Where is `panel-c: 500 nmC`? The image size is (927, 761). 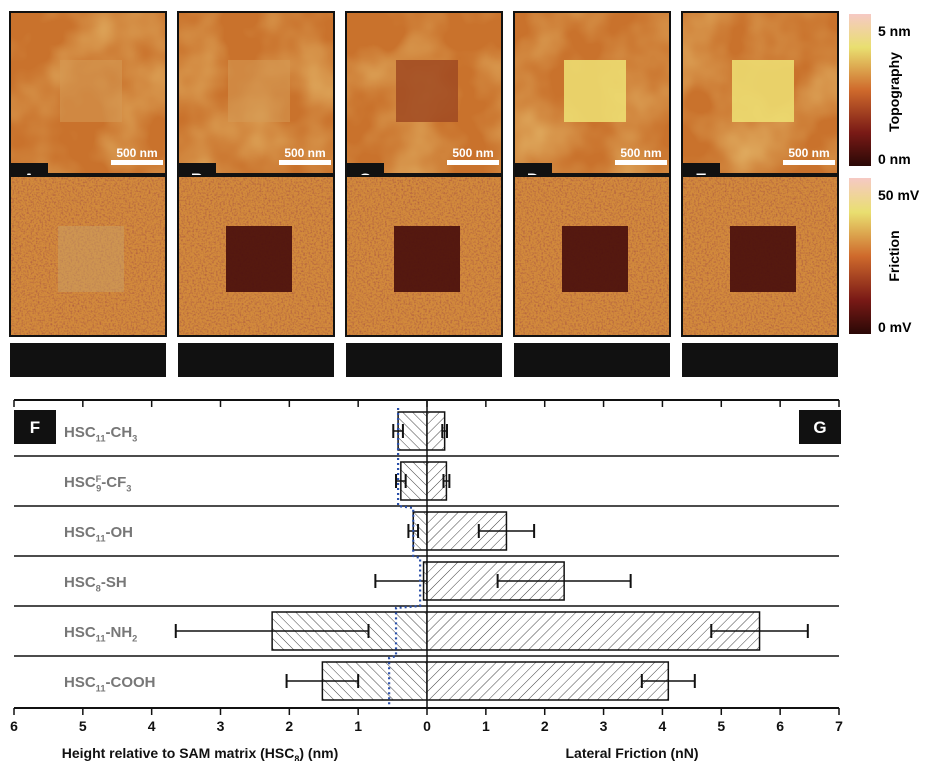
panel-c: 500 nmC is located at coordinates (424, 194).